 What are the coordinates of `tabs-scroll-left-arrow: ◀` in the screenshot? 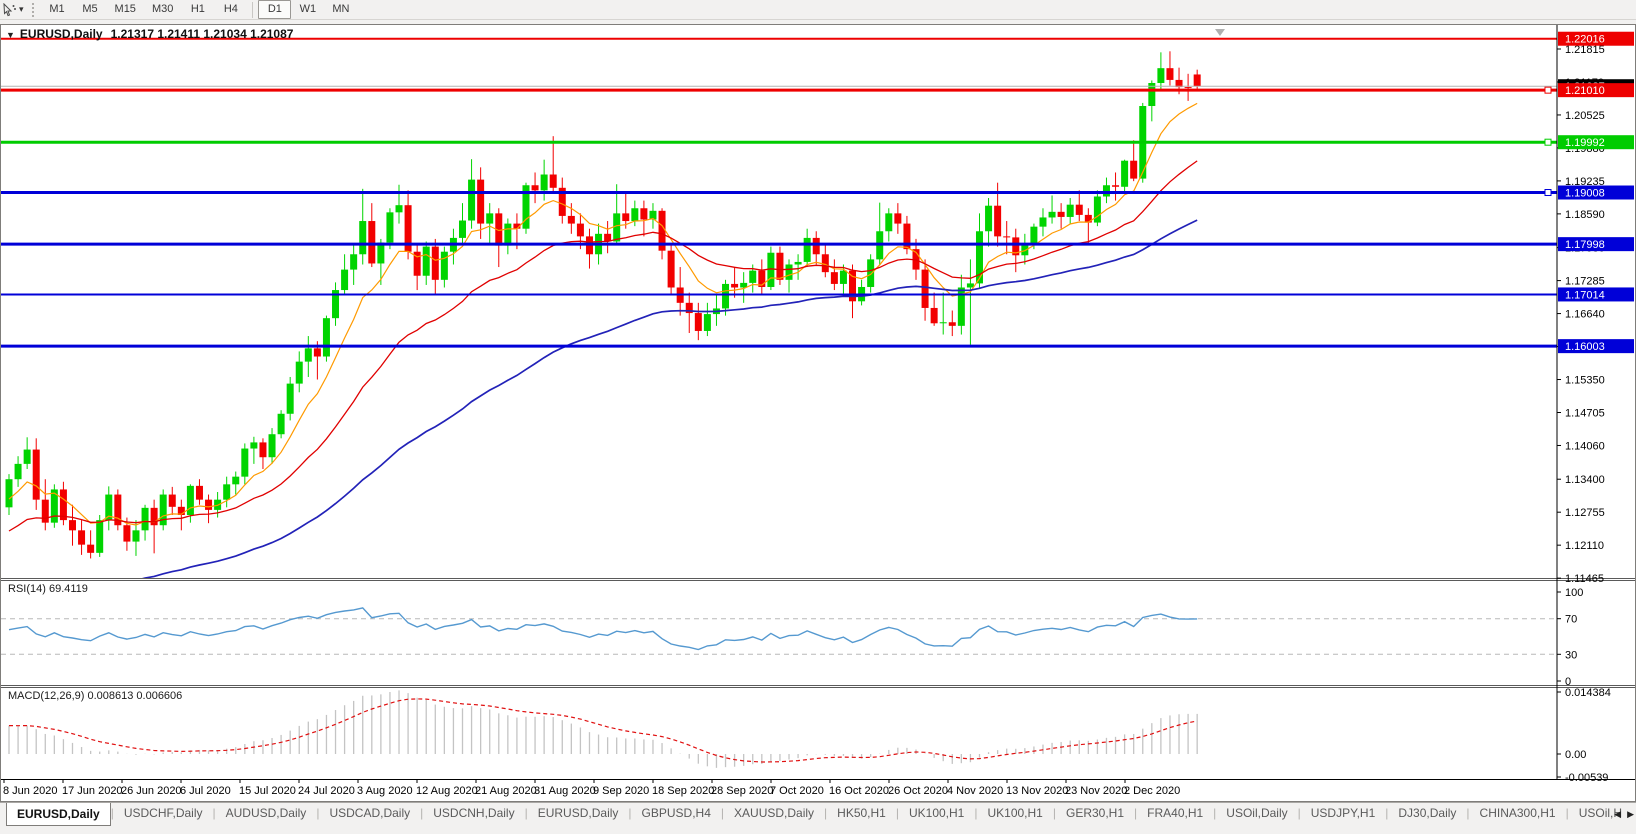 It's located at (1618, 814).